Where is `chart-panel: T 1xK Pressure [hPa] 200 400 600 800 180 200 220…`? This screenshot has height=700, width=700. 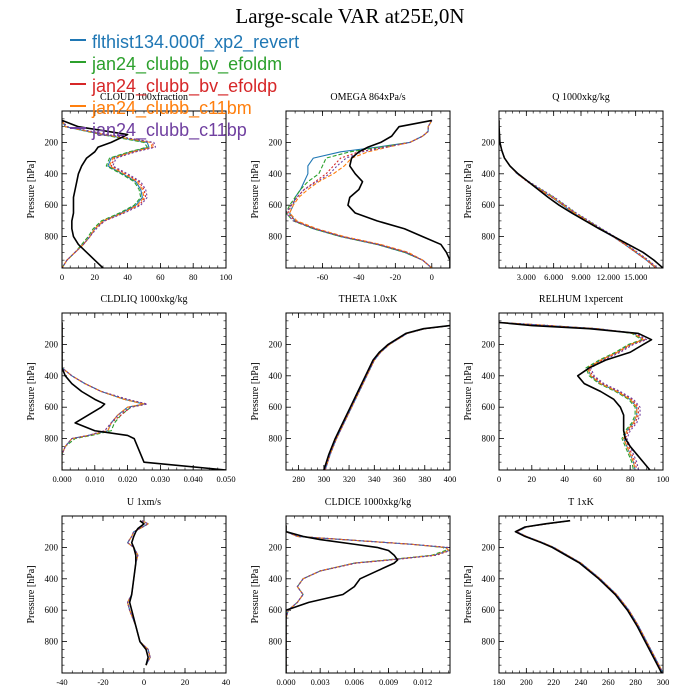 chart-panel: T 1xK Pressure [hPa] 200 400 600 800 180 200 220… is located at coordinates (566, 592).